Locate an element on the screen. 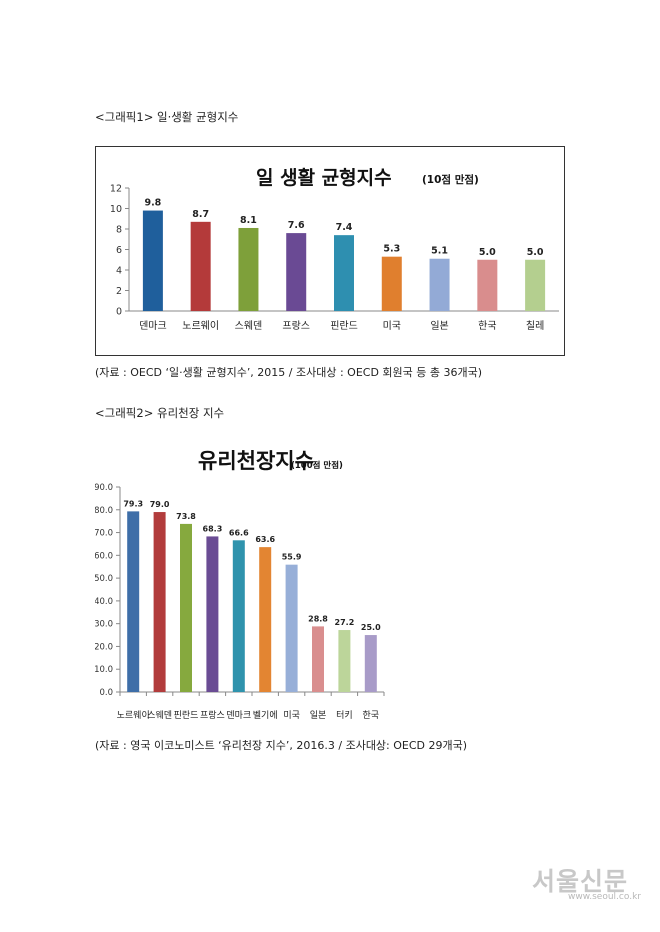 The width and height of the screenshot is (660, 932). data-label: 73.8 is located at coordinates (186, 516).